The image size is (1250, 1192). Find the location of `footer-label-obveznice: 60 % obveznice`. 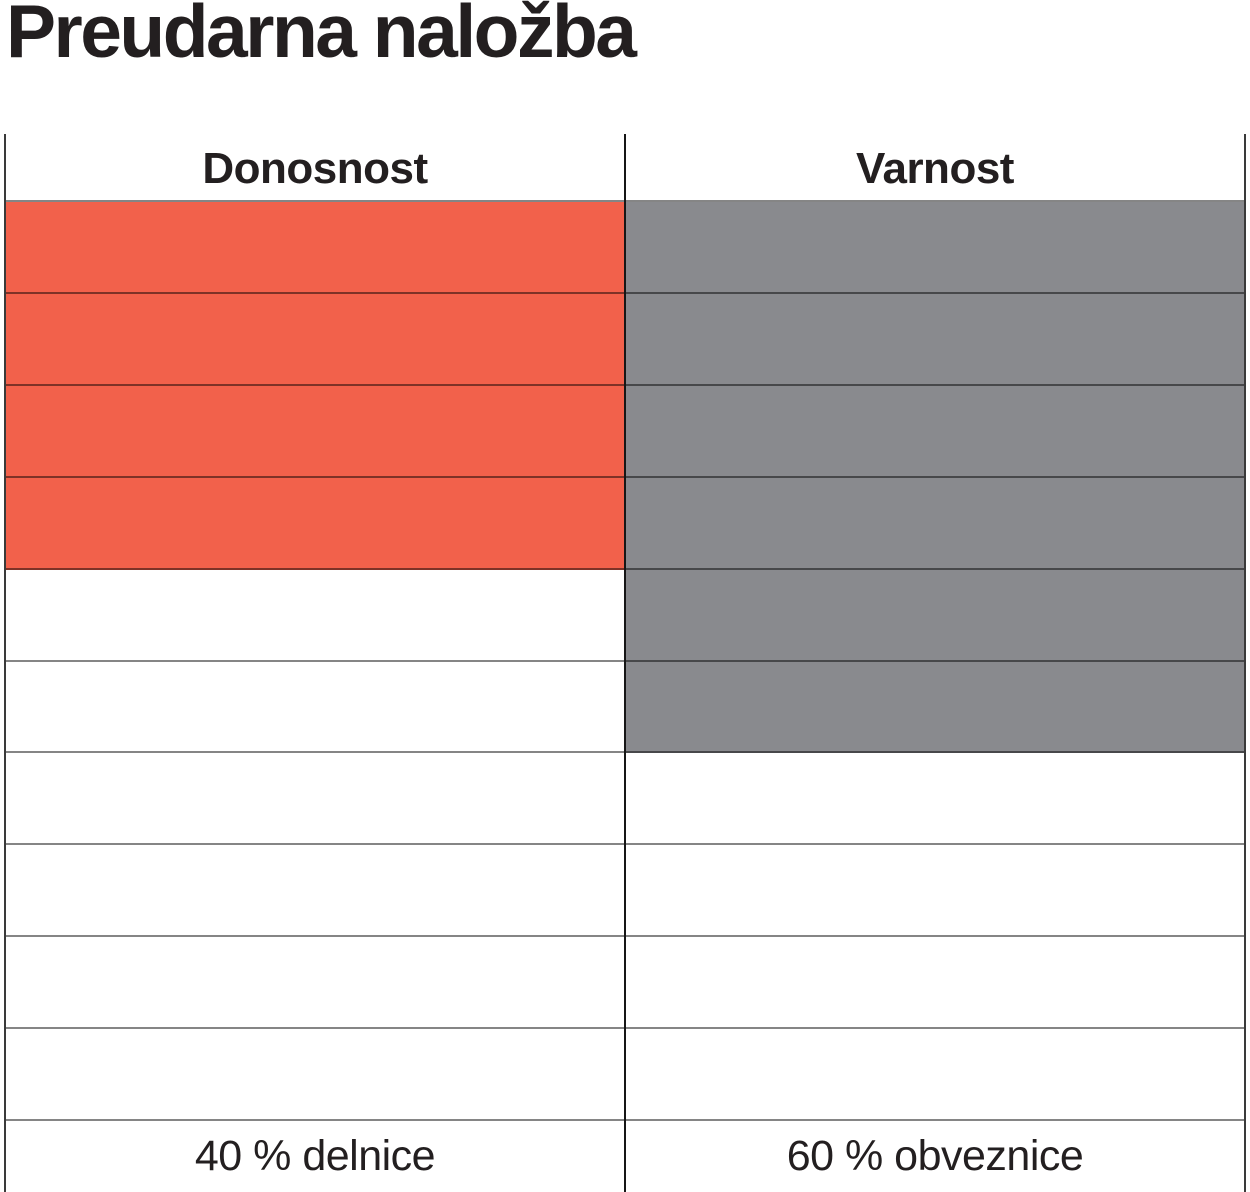

footer-label-obveznice: 60 % obveznice is located at coordinates (935, 1156).